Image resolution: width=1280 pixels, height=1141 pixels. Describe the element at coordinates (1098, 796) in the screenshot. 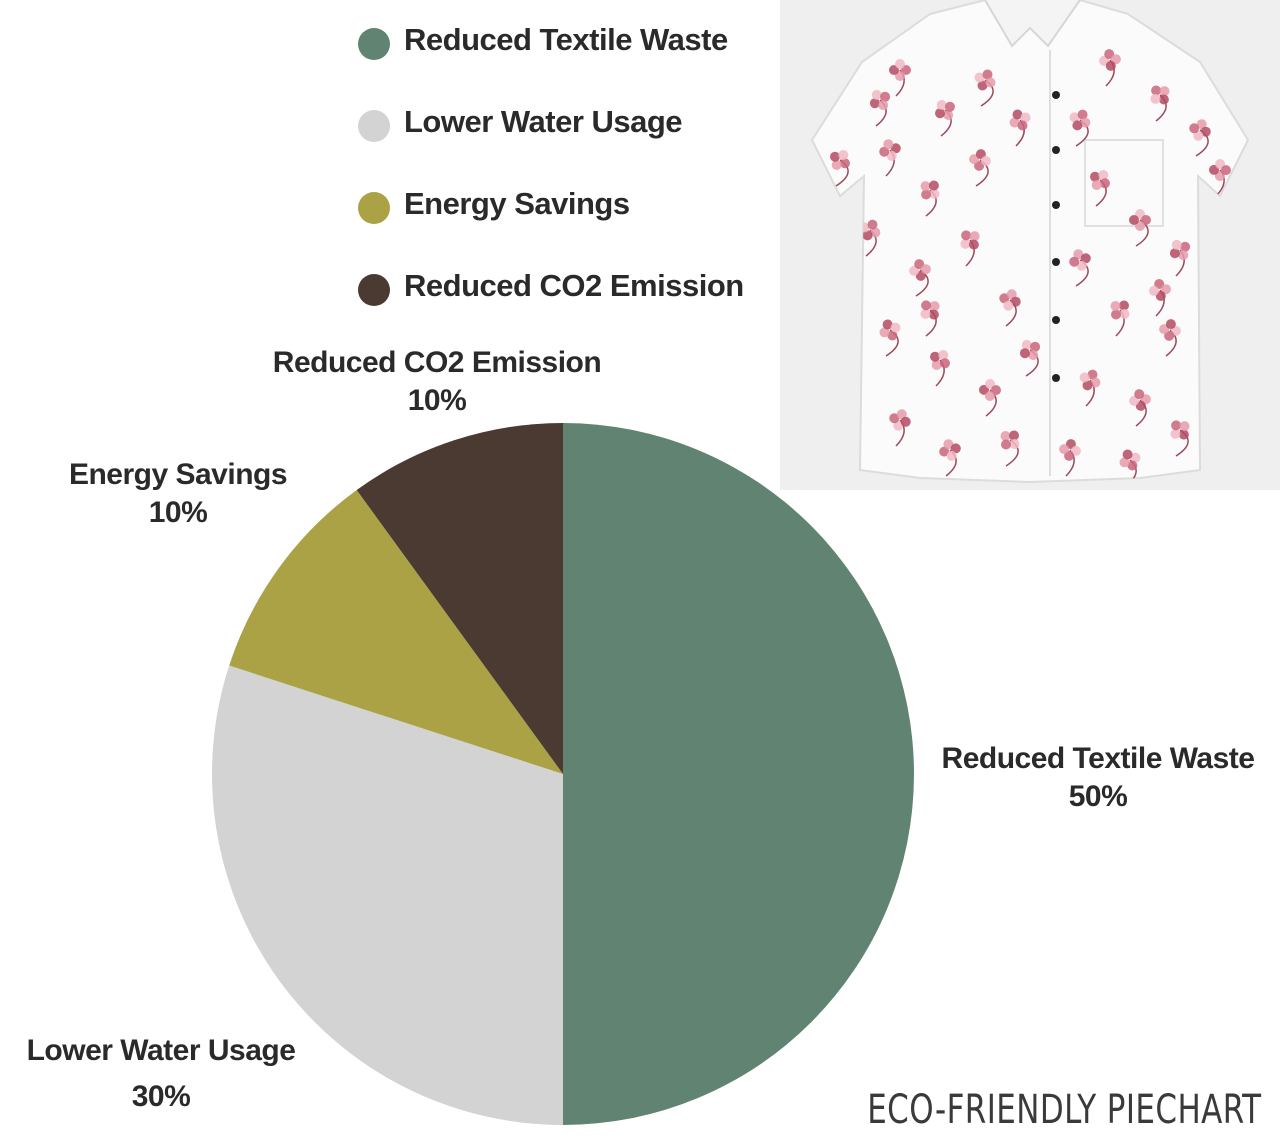

I see `slice-label-textile-value: 50%` at that location.